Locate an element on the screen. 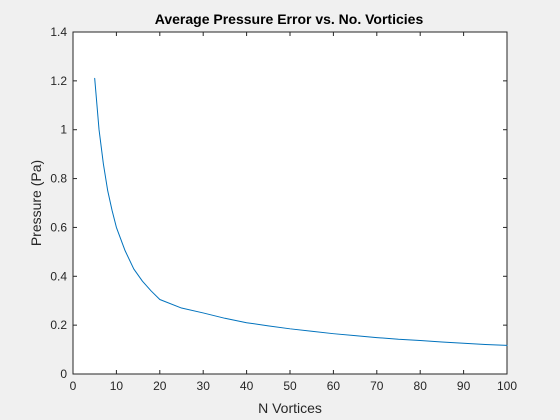  x-tick-label: 0 is located at coordinates (73, 386).